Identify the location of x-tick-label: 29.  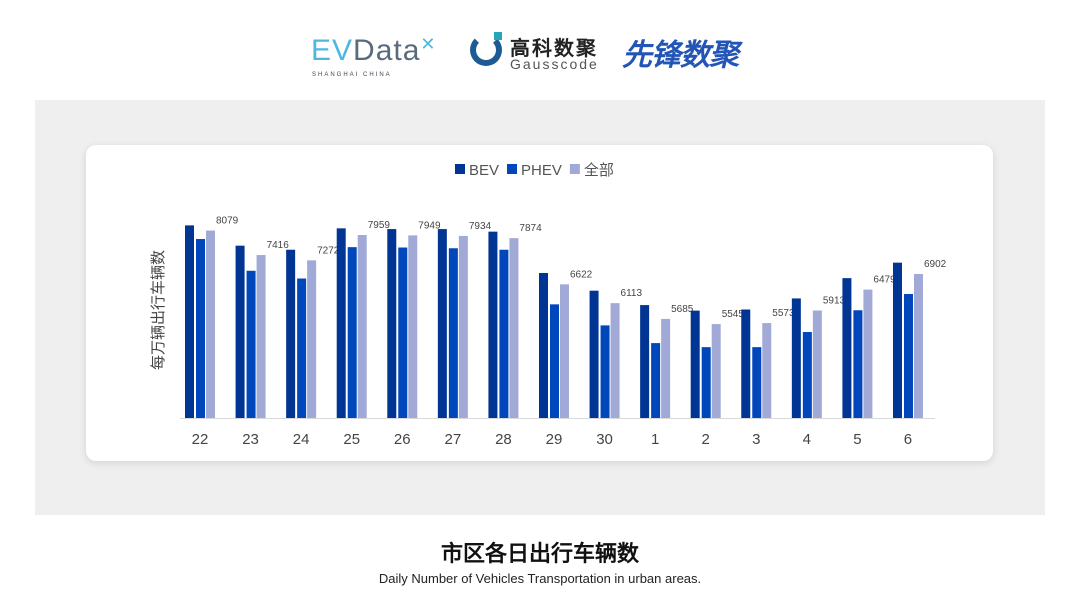
(554, 439).